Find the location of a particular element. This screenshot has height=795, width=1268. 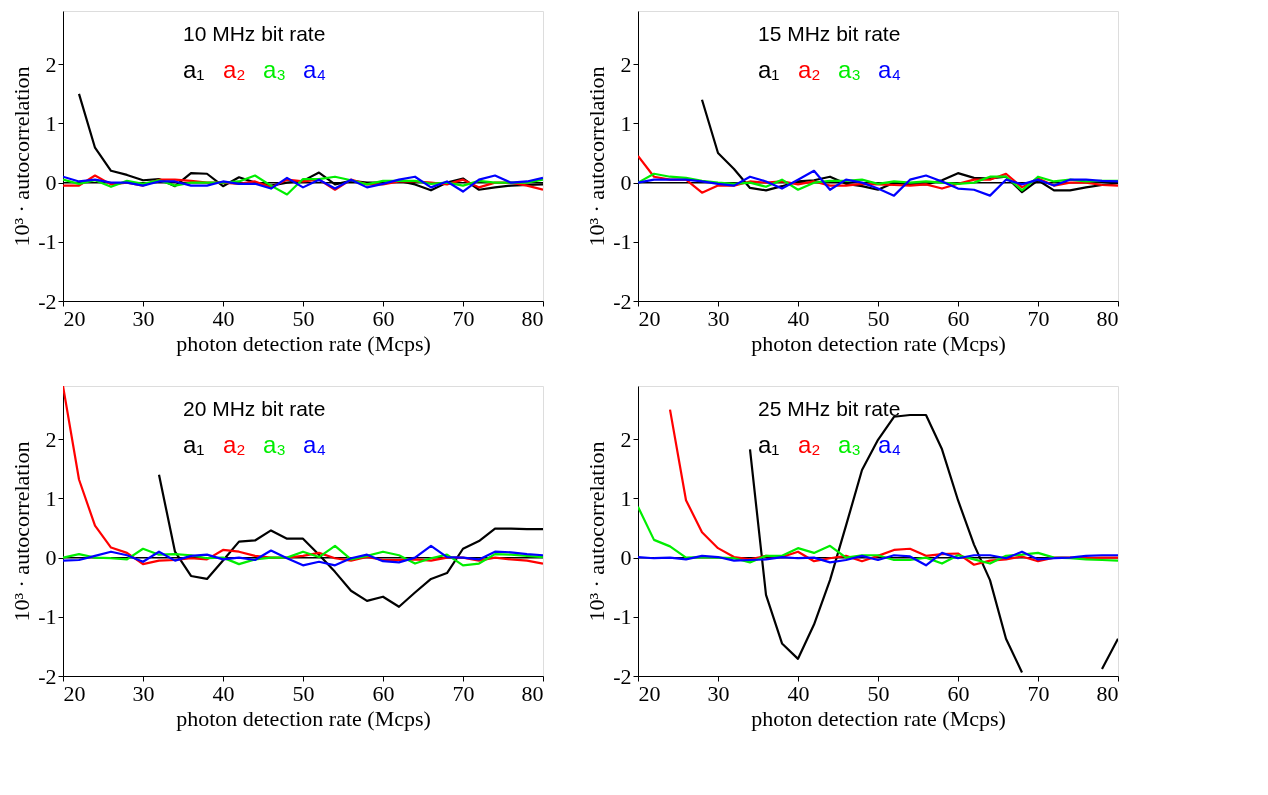

text: 15 MHz bit rate is located at coordinates (829, 33).